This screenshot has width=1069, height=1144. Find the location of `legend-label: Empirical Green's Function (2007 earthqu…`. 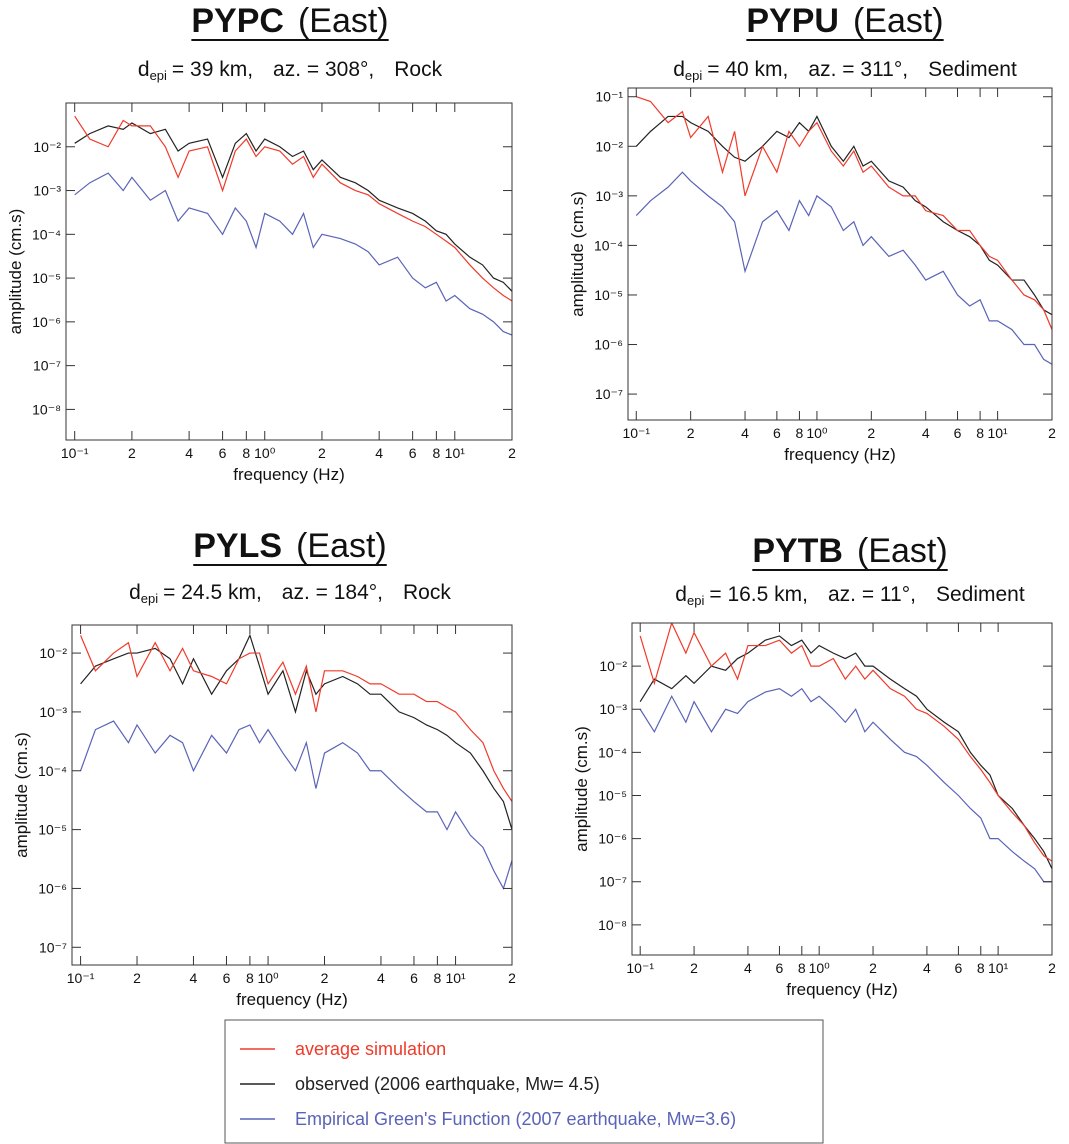

legend-label: Empirical Green's Function (2007 earthqu… is located at coordinates (515, 1119).